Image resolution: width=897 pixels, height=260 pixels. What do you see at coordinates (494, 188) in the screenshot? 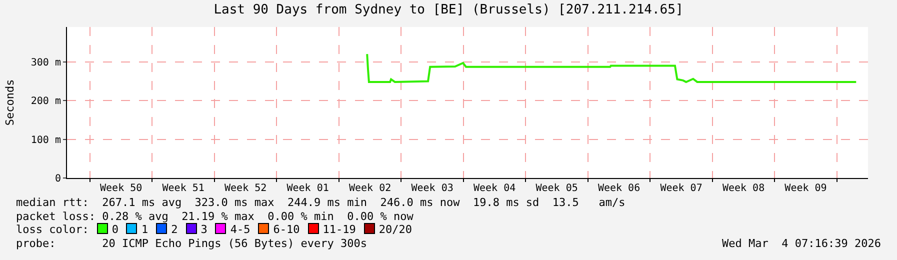
I see `x-tick-label: Week 04` at bounding box center [494, 188].